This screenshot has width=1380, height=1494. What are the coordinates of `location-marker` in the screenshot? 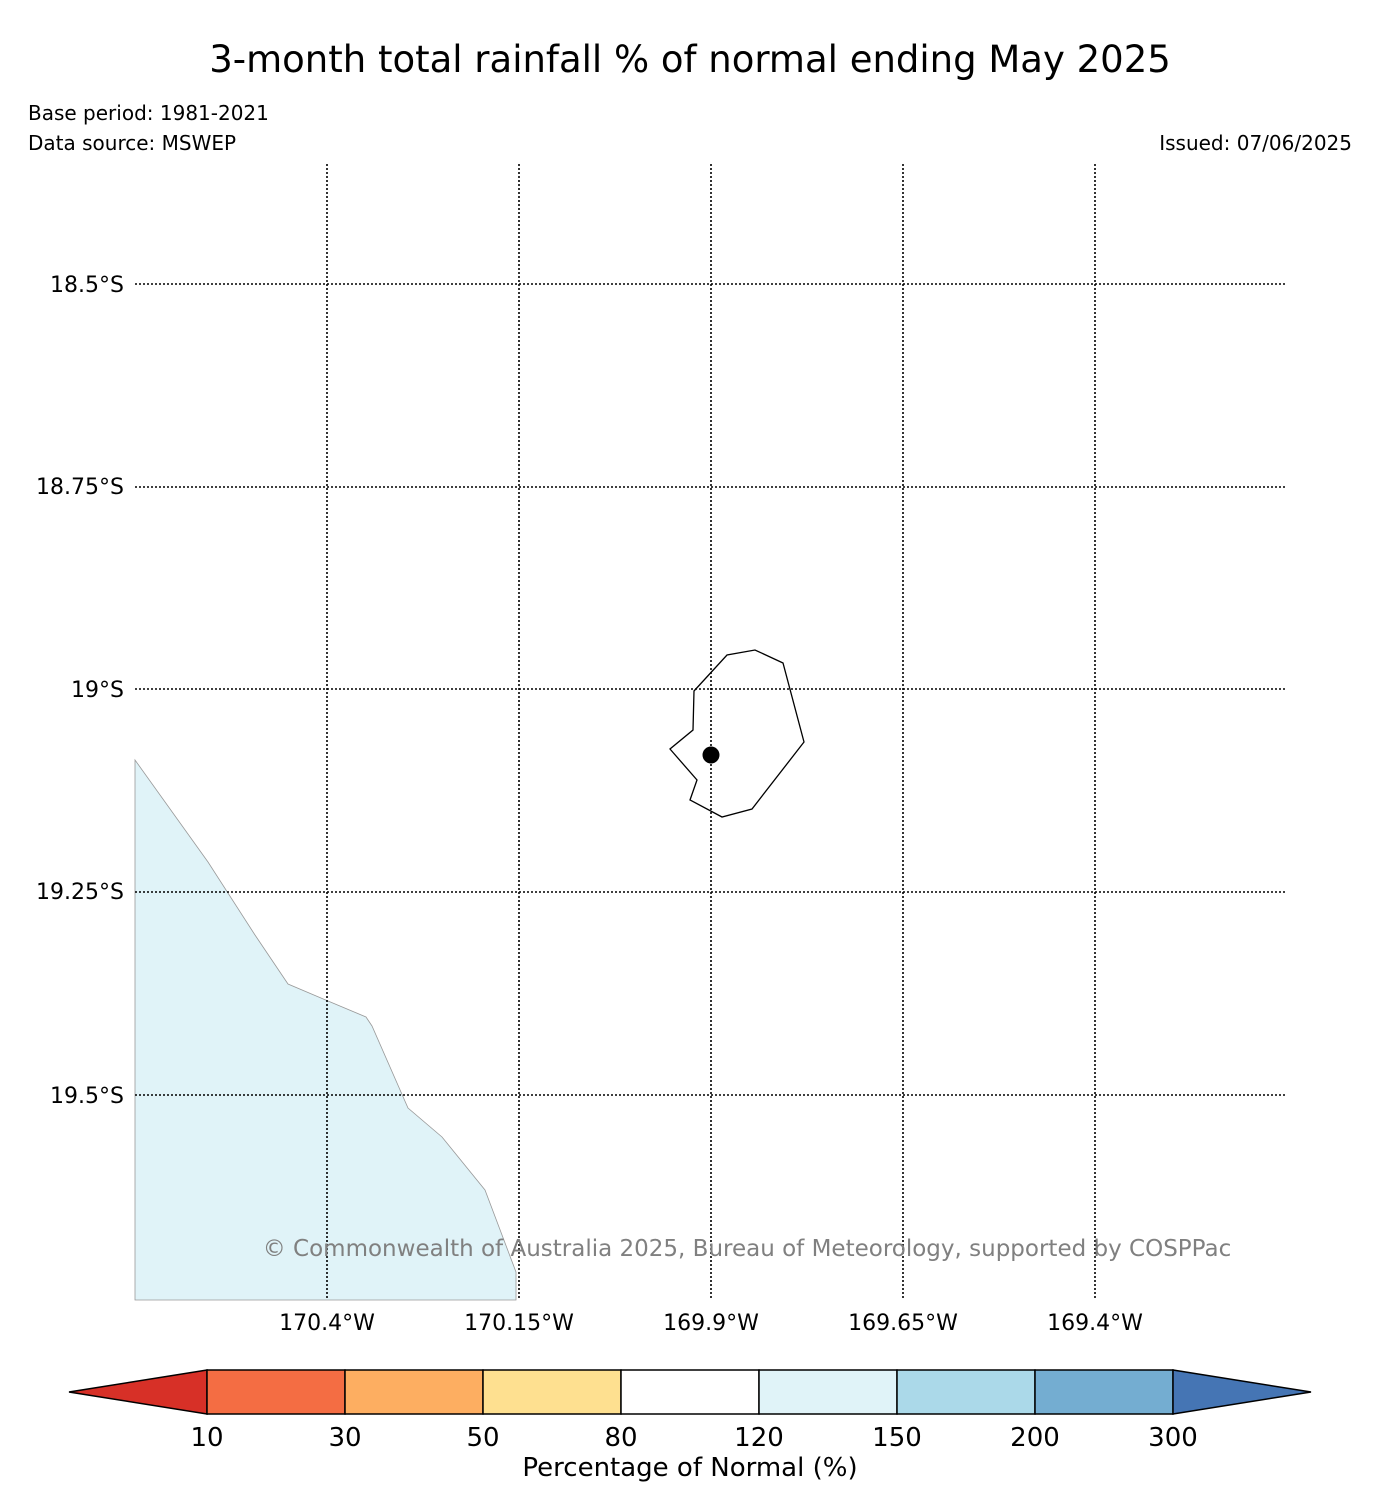 It's located at (711, 755).